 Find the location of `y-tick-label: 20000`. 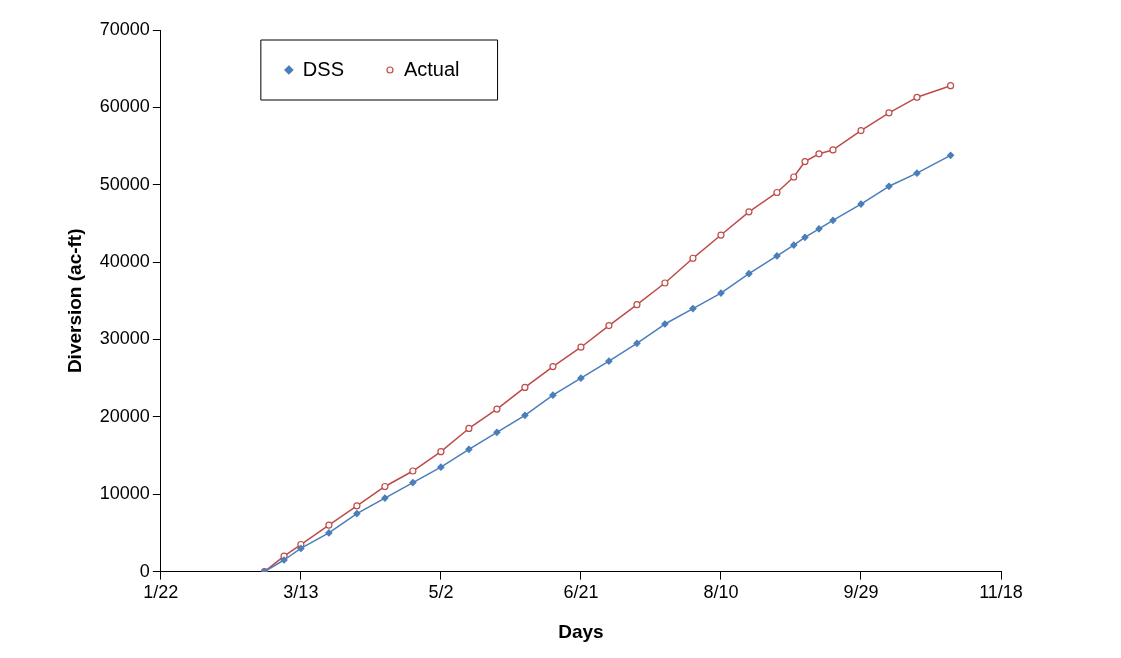

y-tick-label: 20000 is located at coordinates (124, 415).